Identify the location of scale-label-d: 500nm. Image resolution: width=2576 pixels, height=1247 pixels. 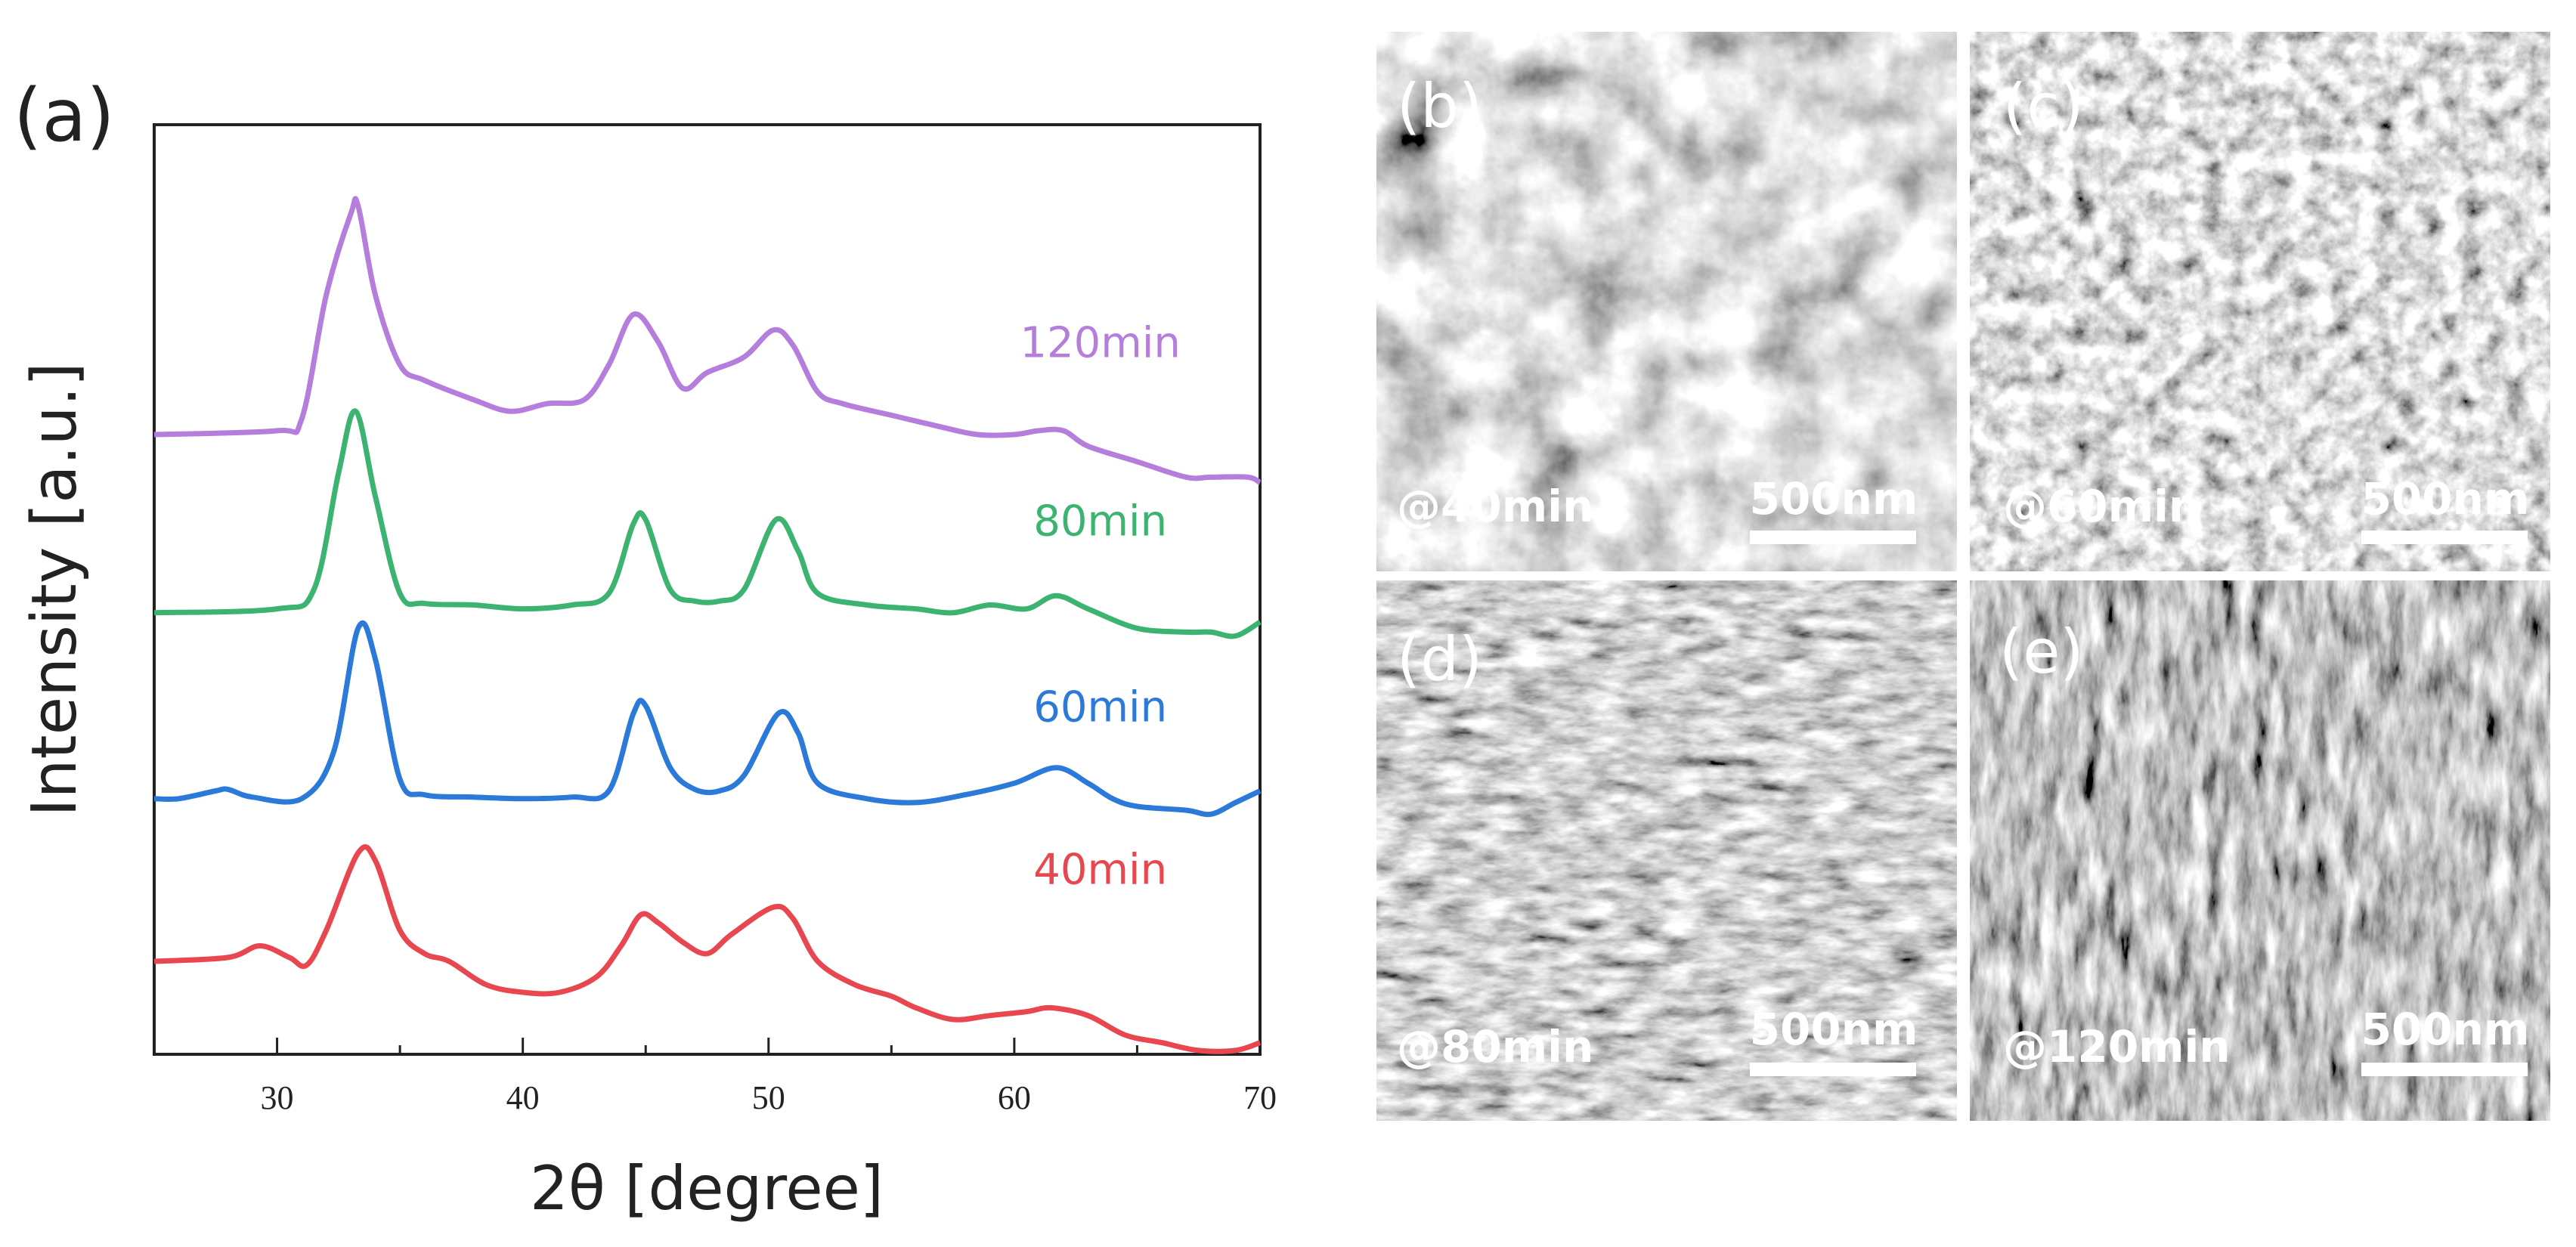
(1834, 1029).